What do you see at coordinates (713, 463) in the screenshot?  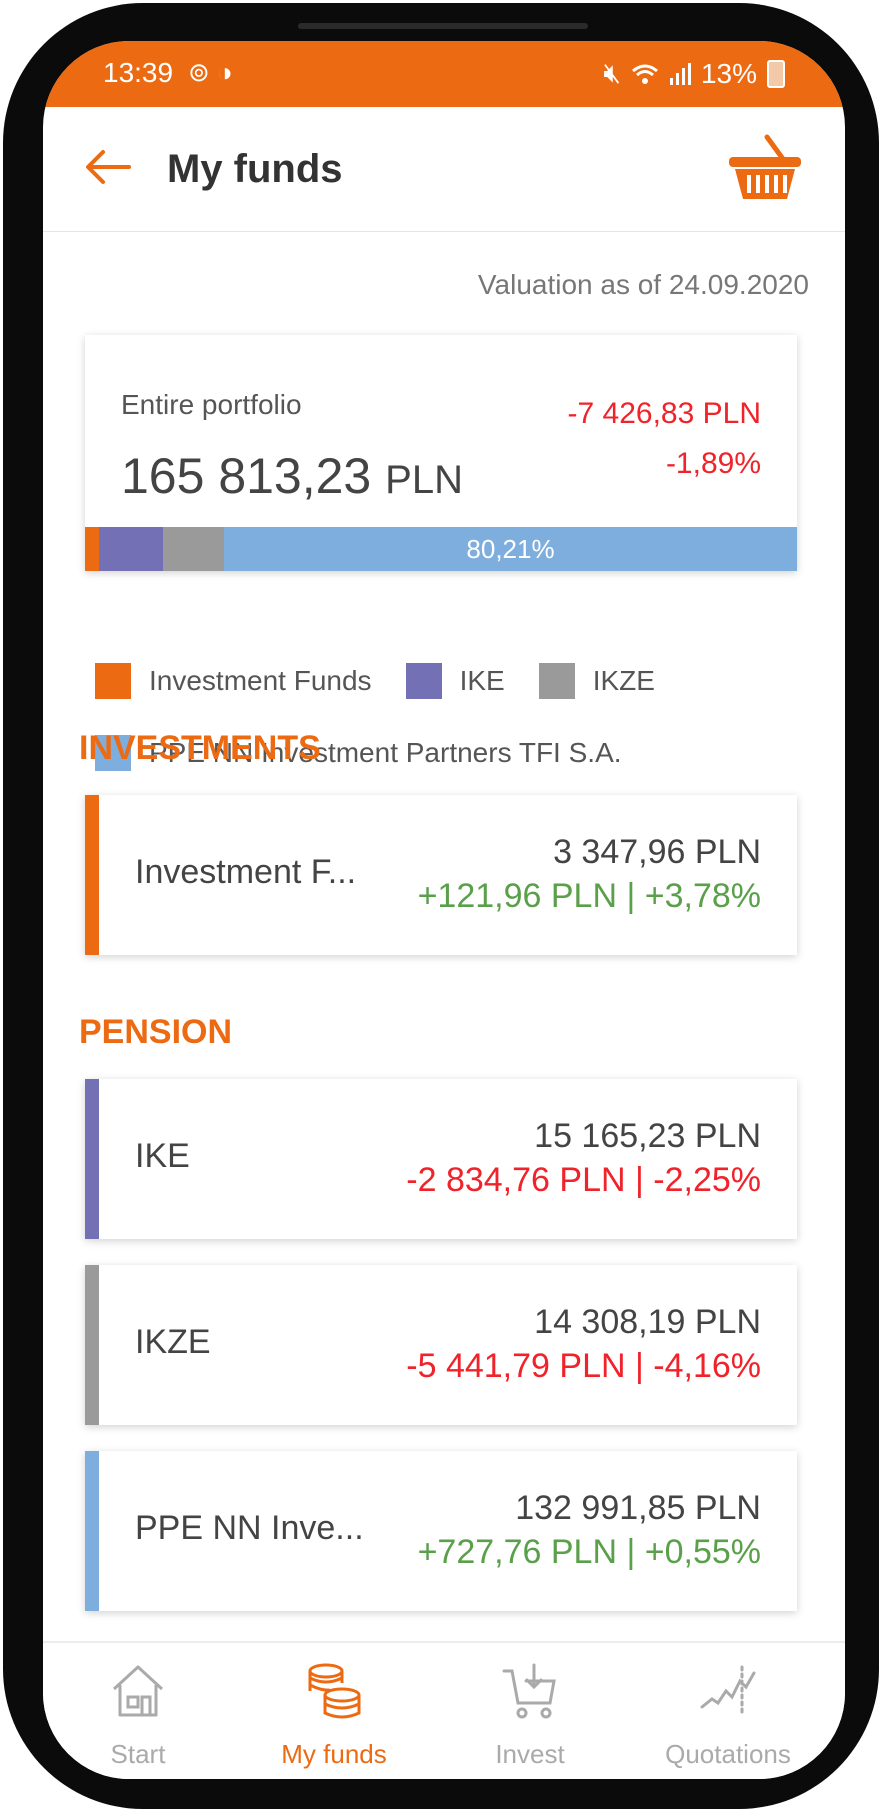 I see `portfolio-change-percent: -1,89%` at bounding box center [713, 463].